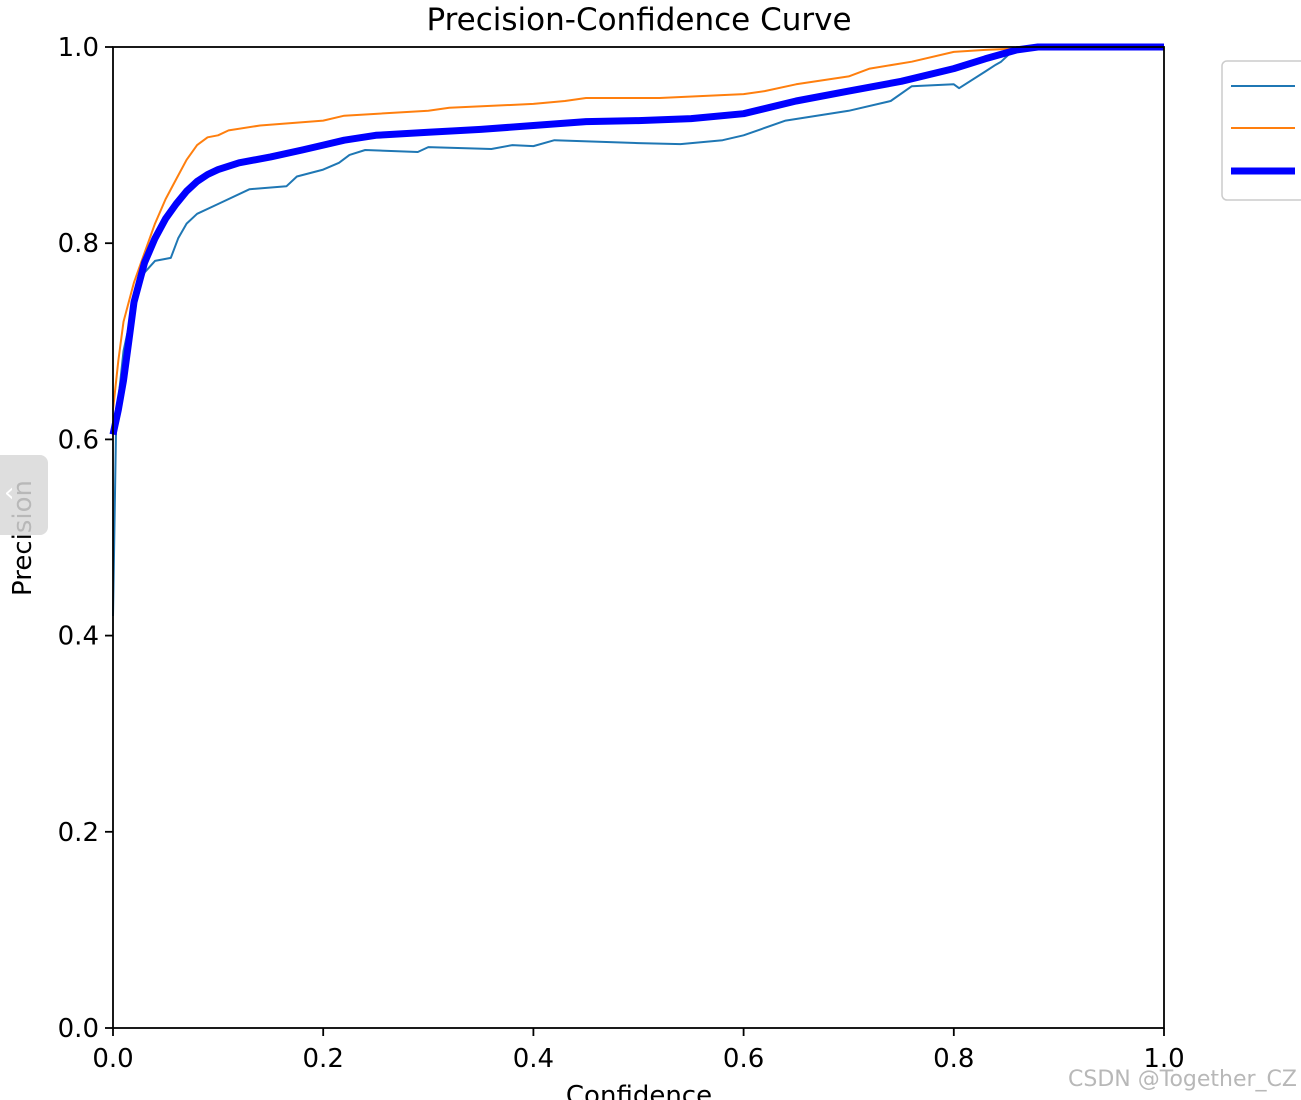 The width and height of the screenshot is (1301, 1100). I want to click on legend, so click(1261, 130).